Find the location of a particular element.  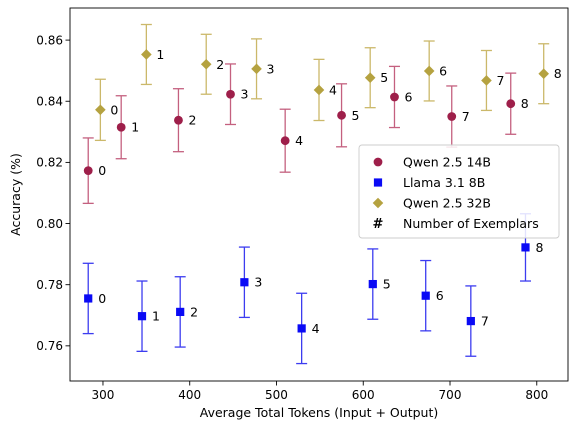

x-tick-label: 500 is located at coordinates (276, 395).